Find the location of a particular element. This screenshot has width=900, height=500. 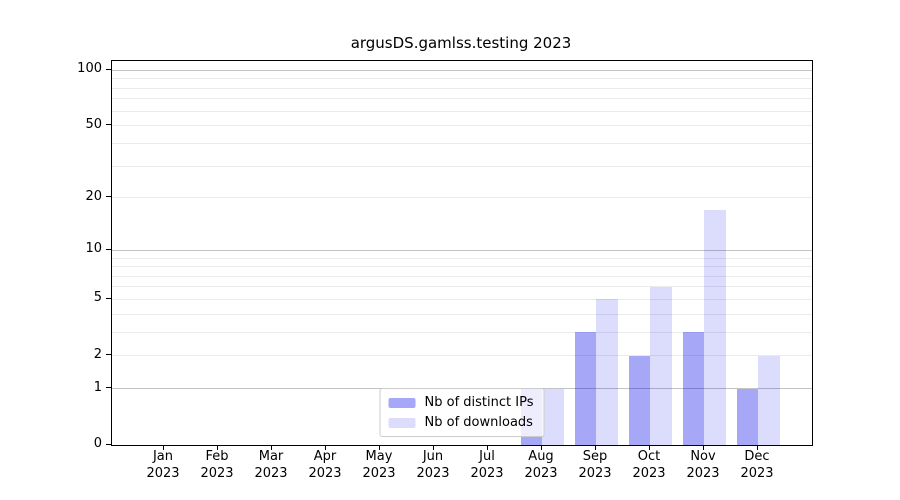

x-tick-label-feb: Feb 2023 is located at coordinates (217, 465).